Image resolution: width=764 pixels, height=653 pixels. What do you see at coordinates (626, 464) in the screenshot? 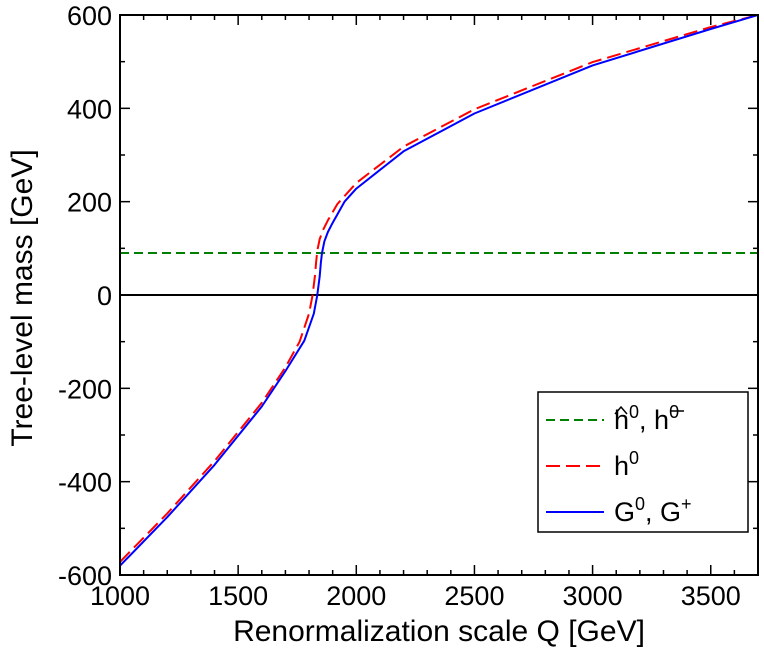
I see `legend-label-2: h0` at bounding box center [626, 464].